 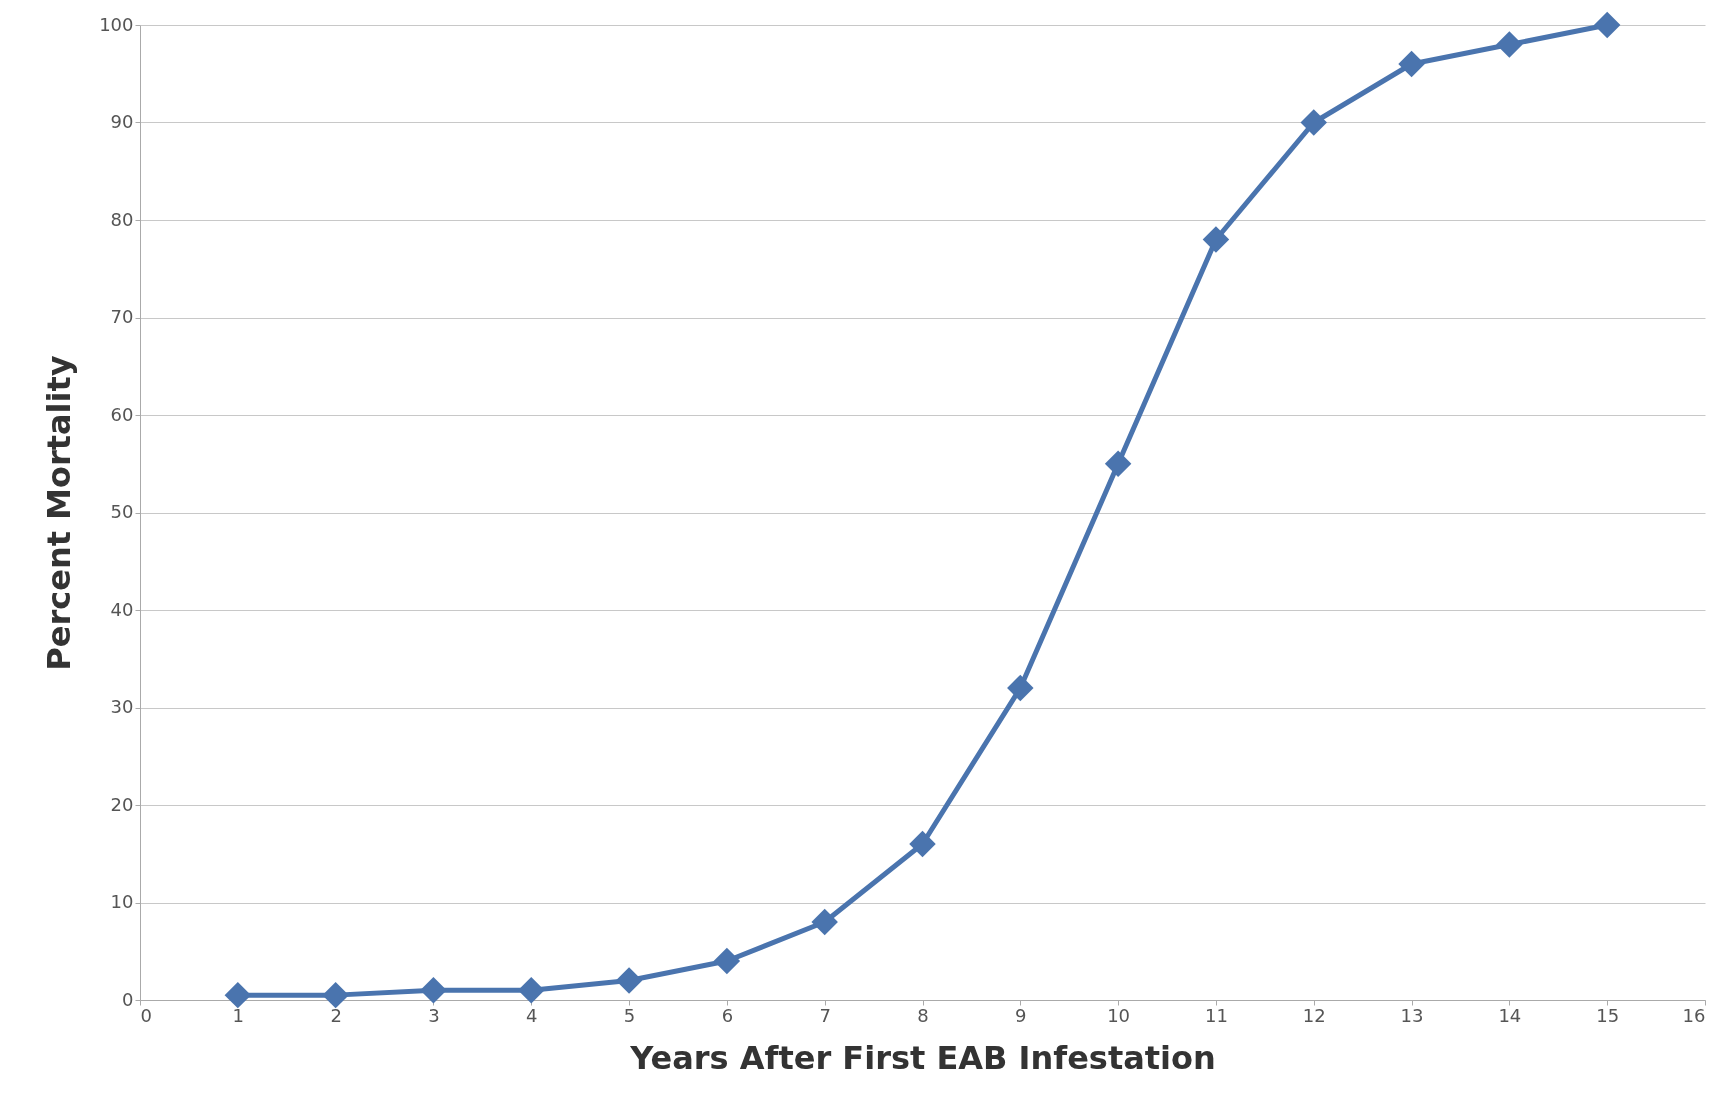 What do you see at coordinates (122, 609) in the screenshot?
I see `y-tick-label: 40` at bounding box center [122, 609].